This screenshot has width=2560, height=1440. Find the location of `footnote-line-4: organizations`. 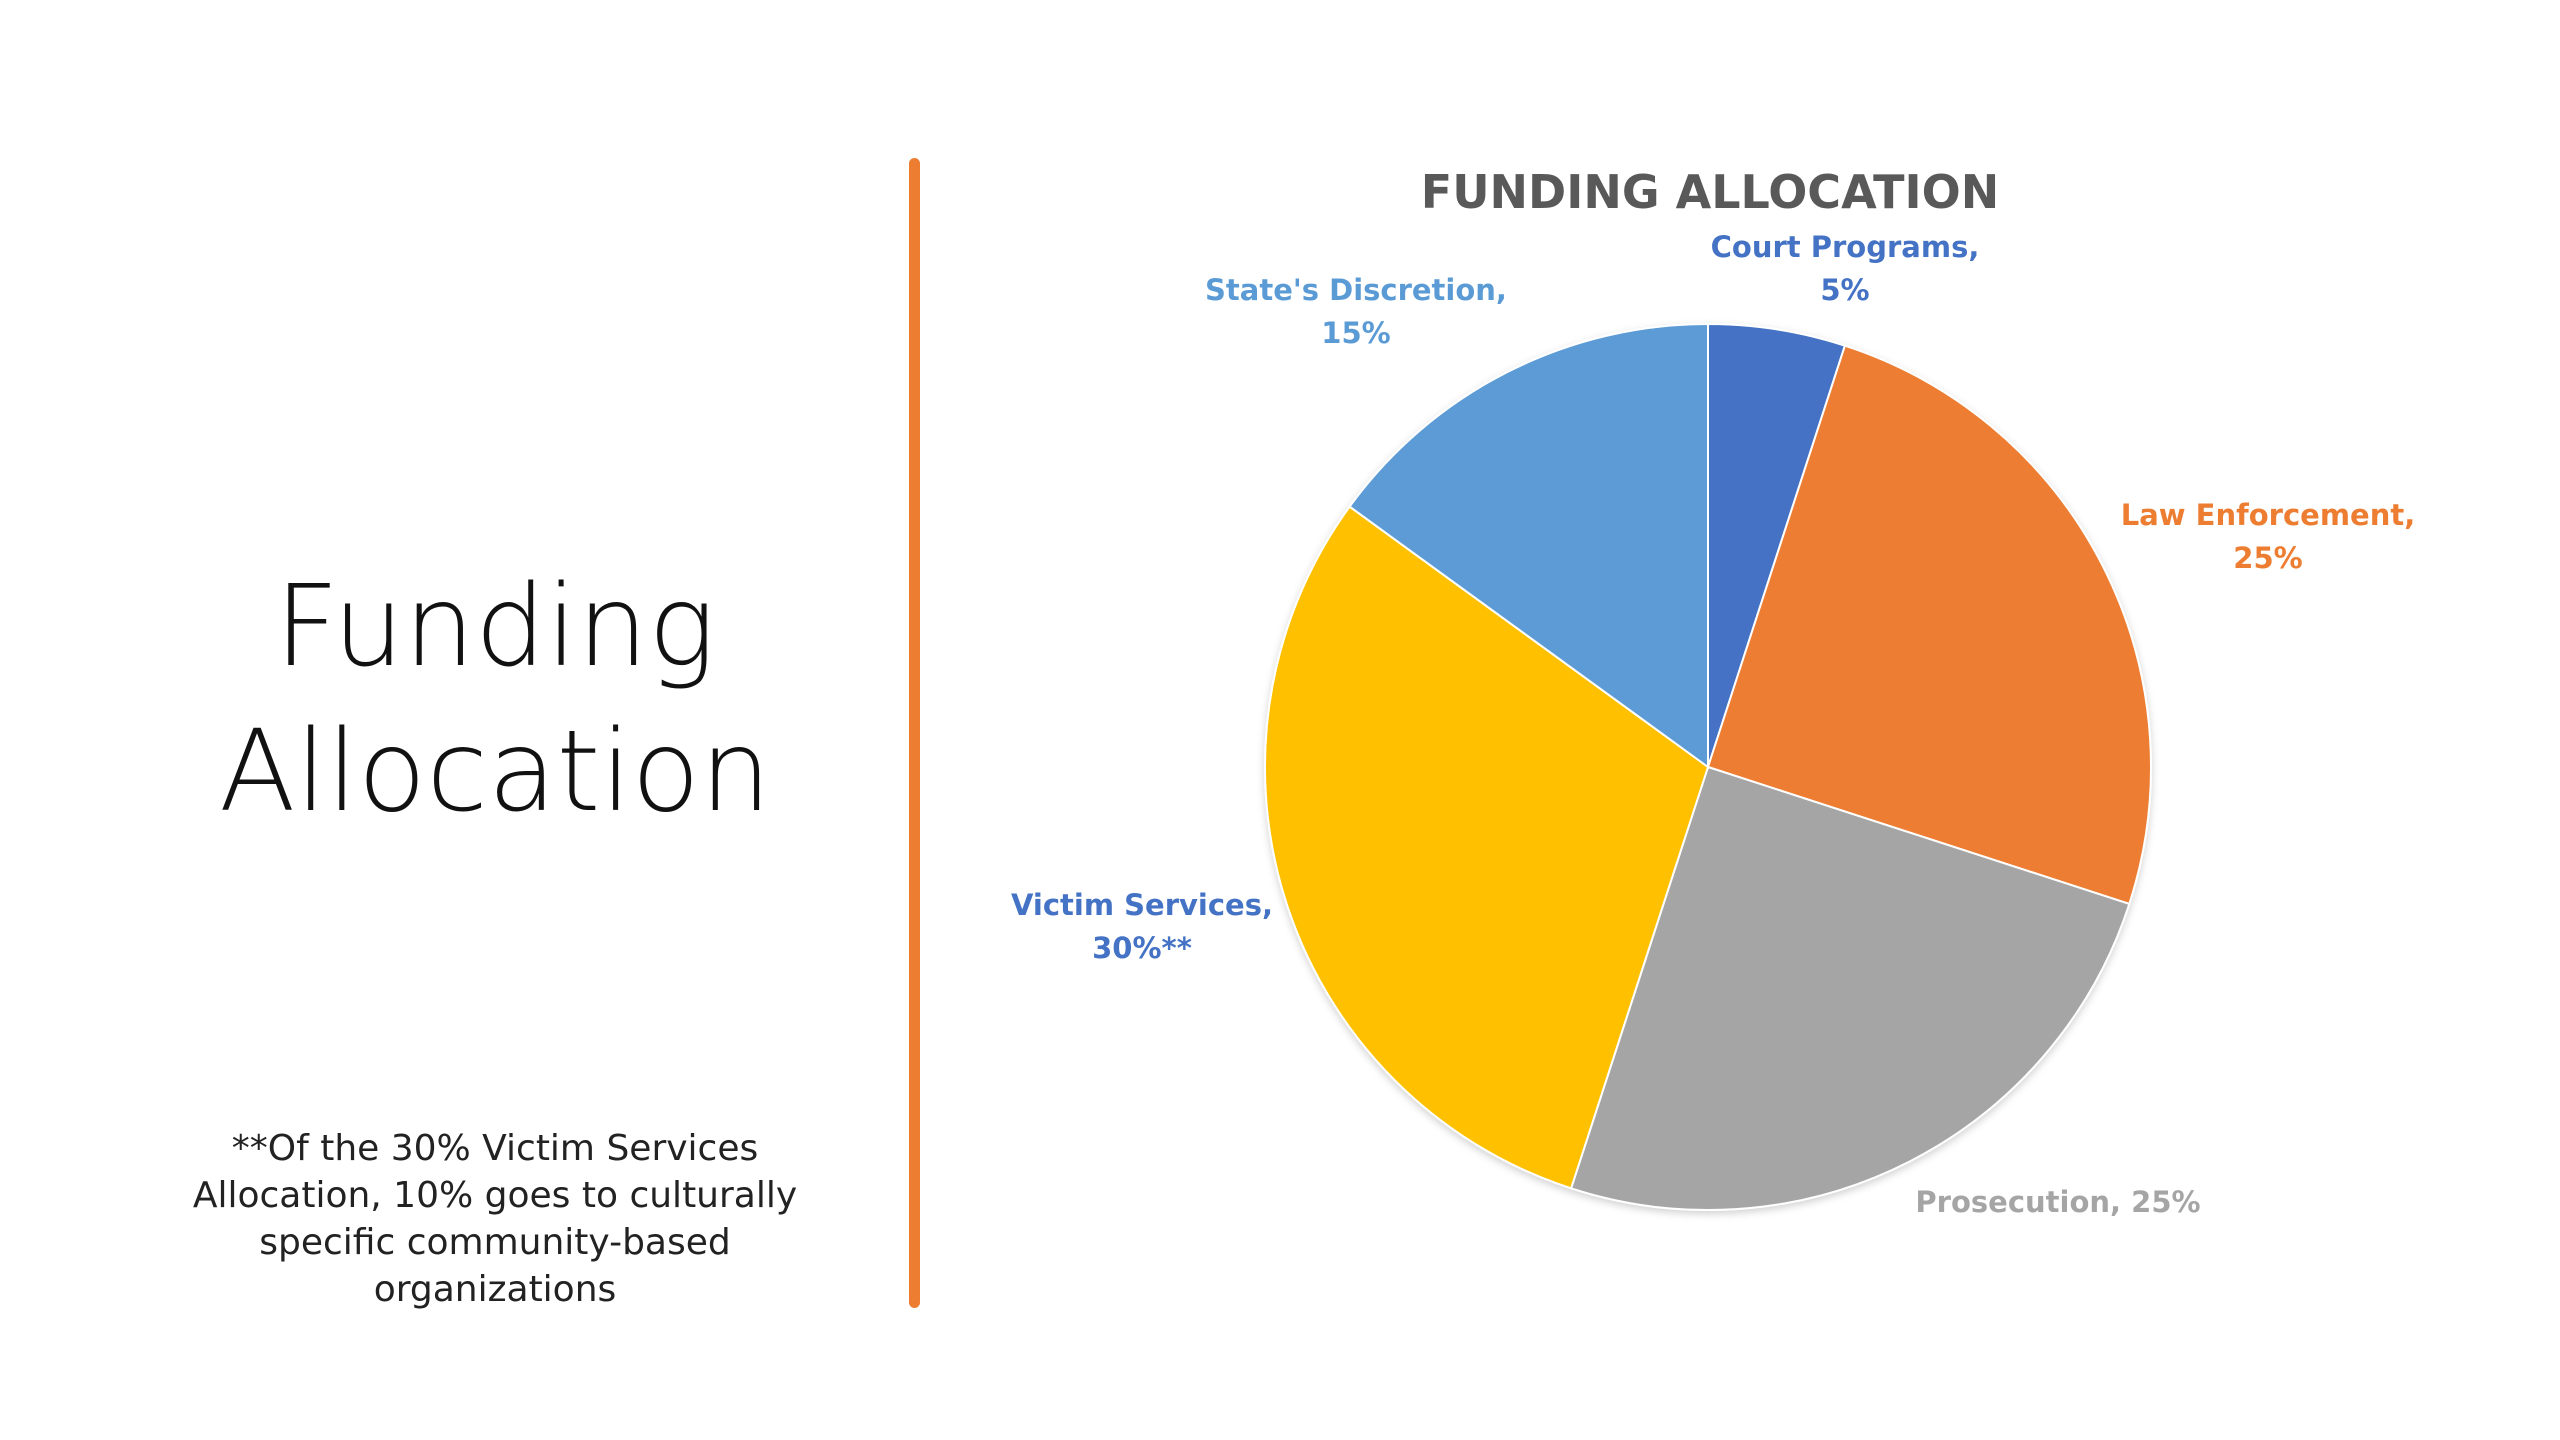

footnote-line-4: organizations is located at coordinates (495, 1289).